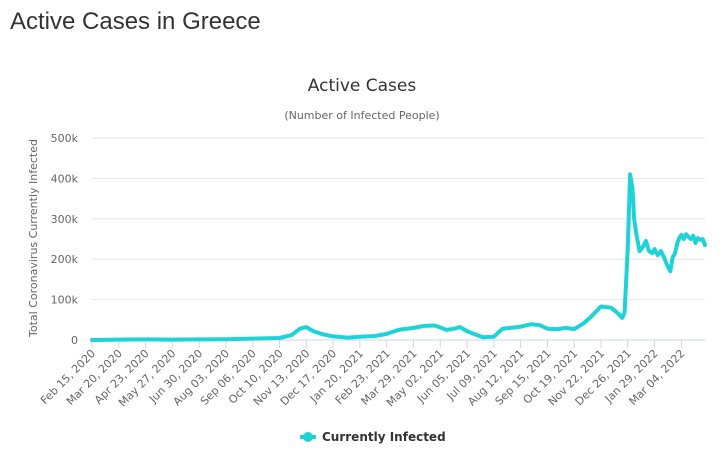 The width and height of the screenshot is (725, 465). I want to click on legend-marker-dot, so click(308, 437).